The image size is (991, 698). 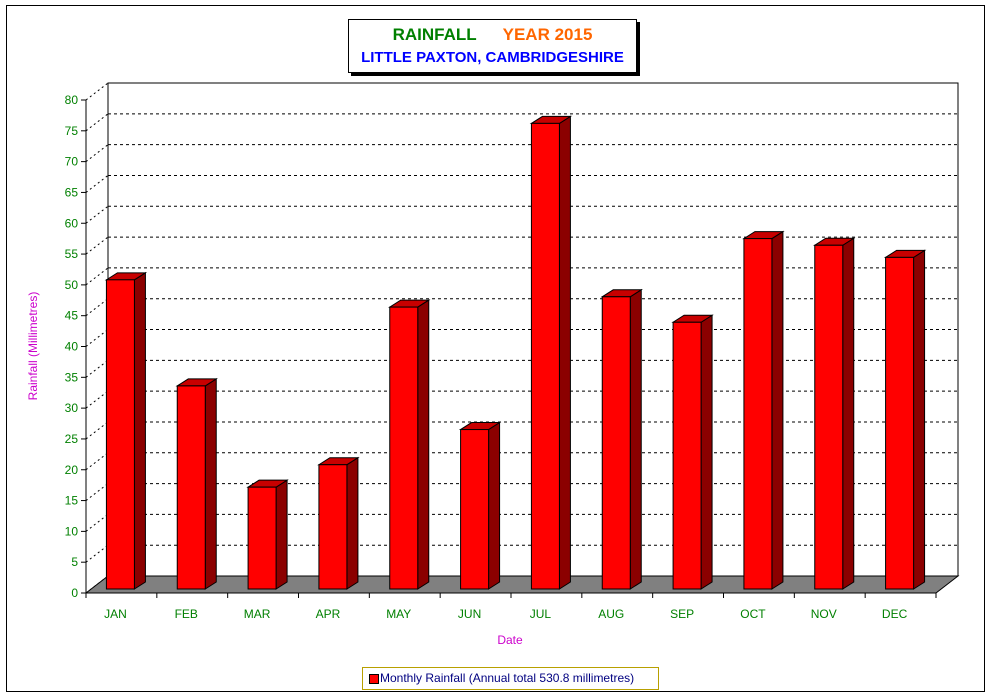 I want to click on y-tick-label: 35, so click(x=72, y=377).